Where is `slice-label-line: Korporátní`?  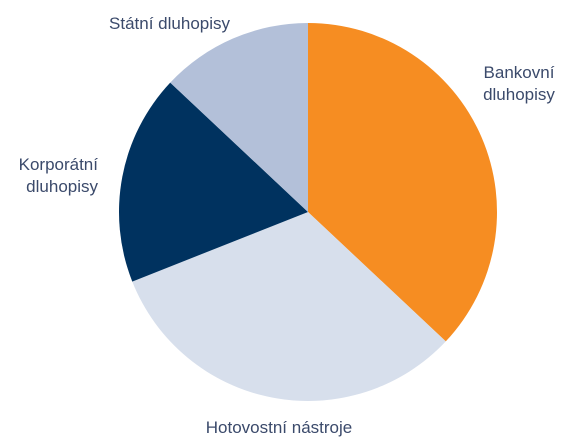
slice-label-line: Korporátní is located at coordinates (59, 164).